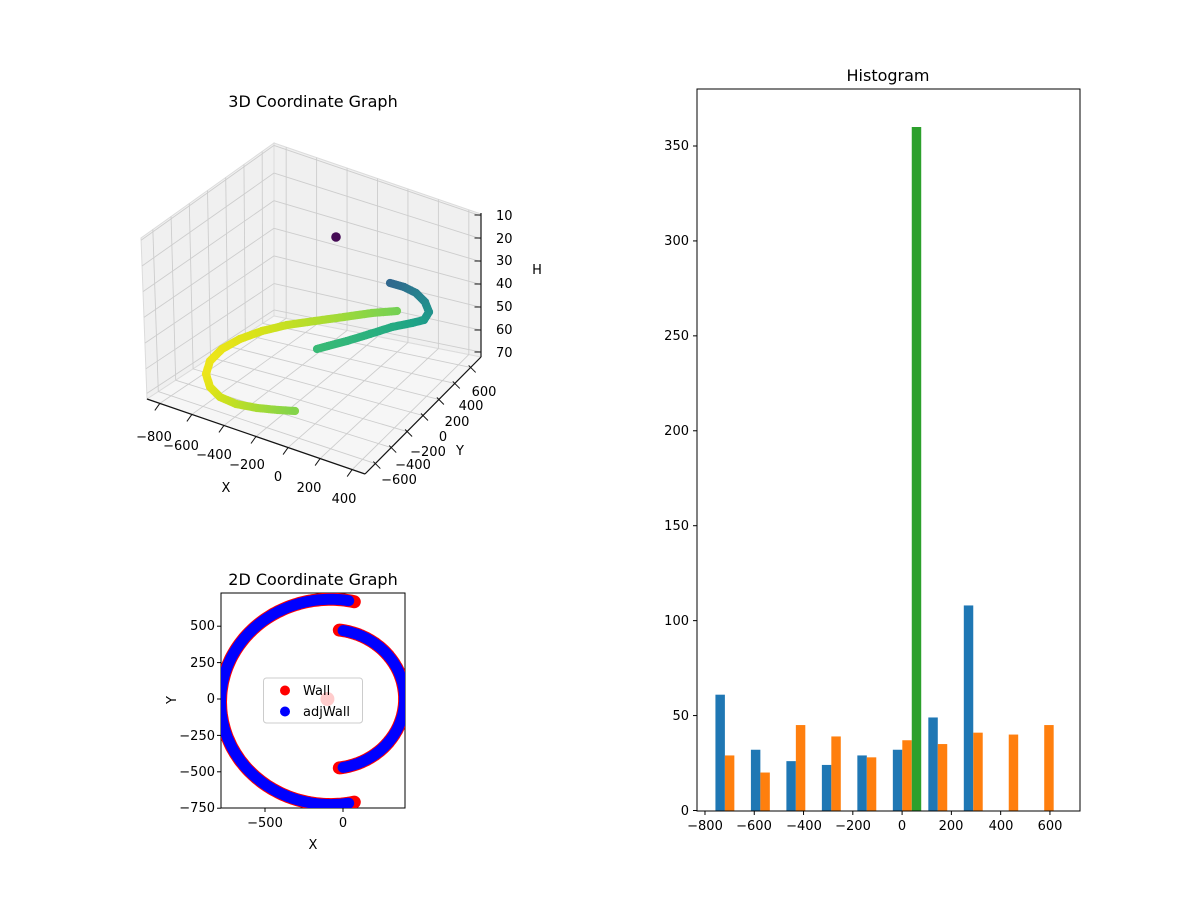  I want to click on plot2d-x-tick-label: 0, so click(343, 823).